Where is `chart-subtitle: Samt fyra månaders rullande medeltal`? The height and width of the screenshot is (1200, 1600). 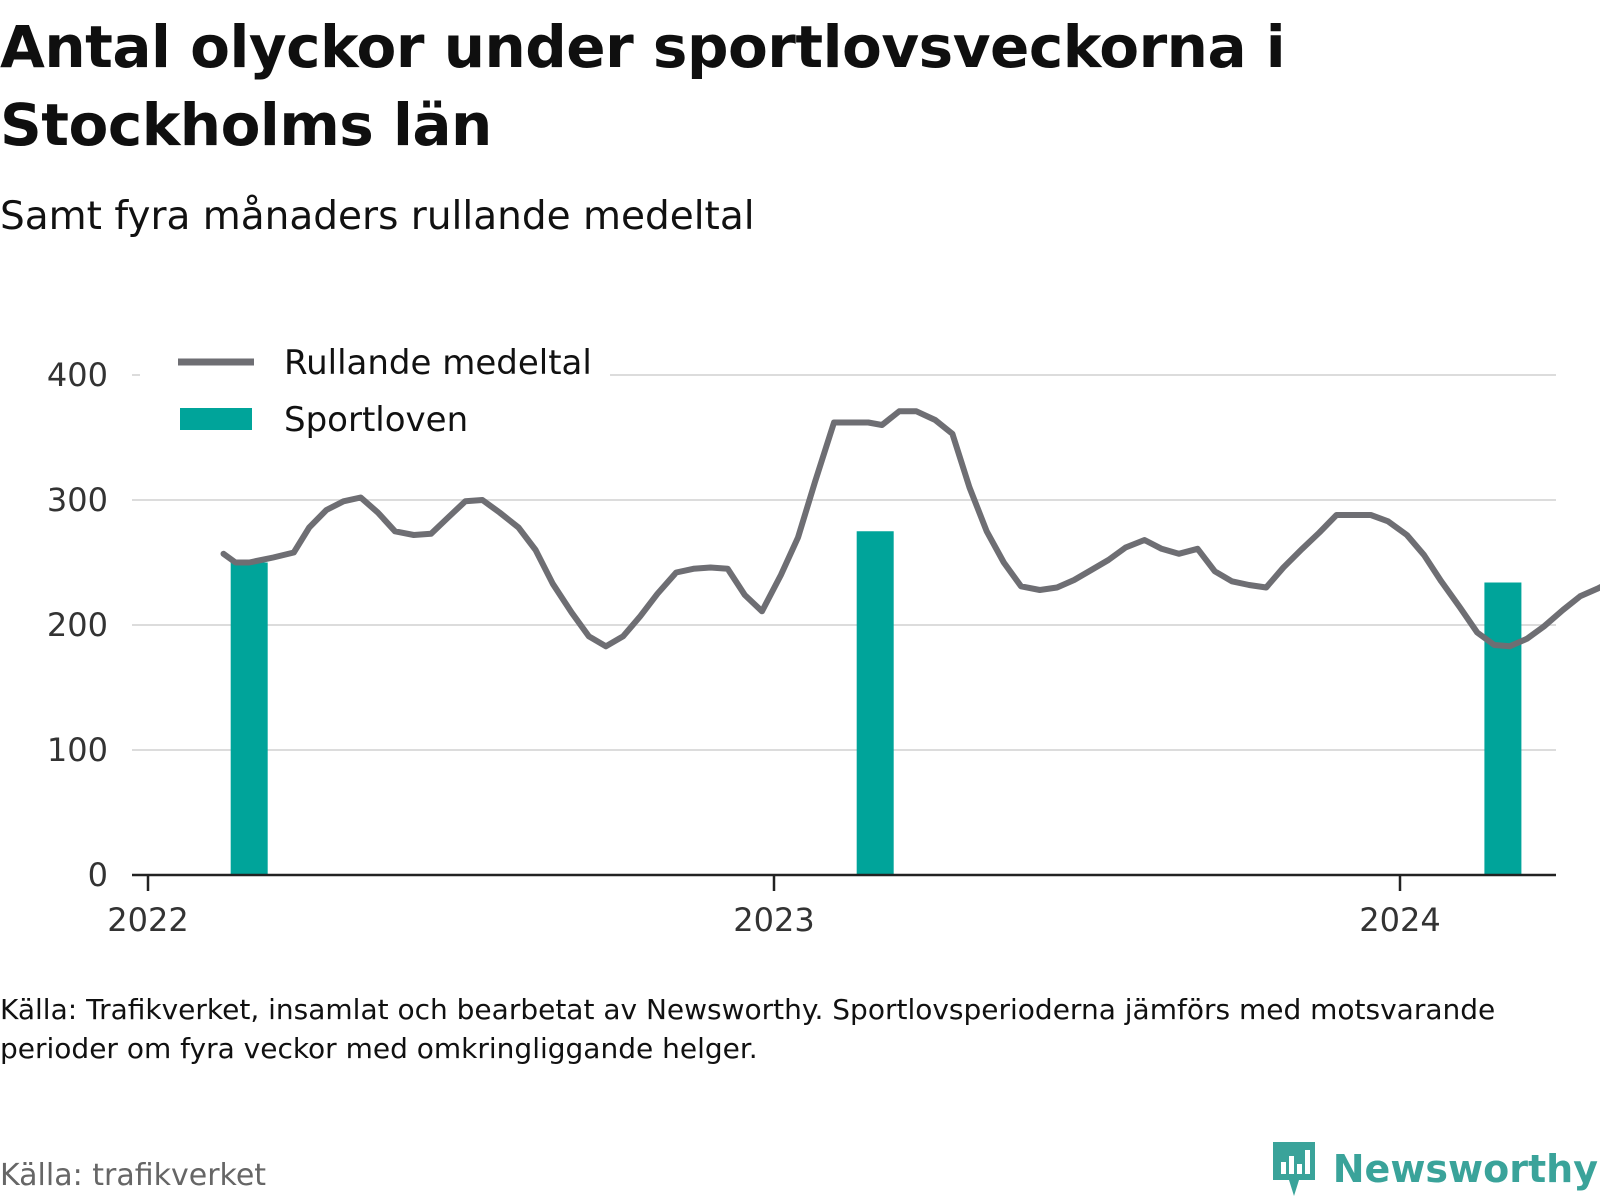 chart-subtitle: Samt fyra månaders rullande medeltal is located at coordinates (377, 216).